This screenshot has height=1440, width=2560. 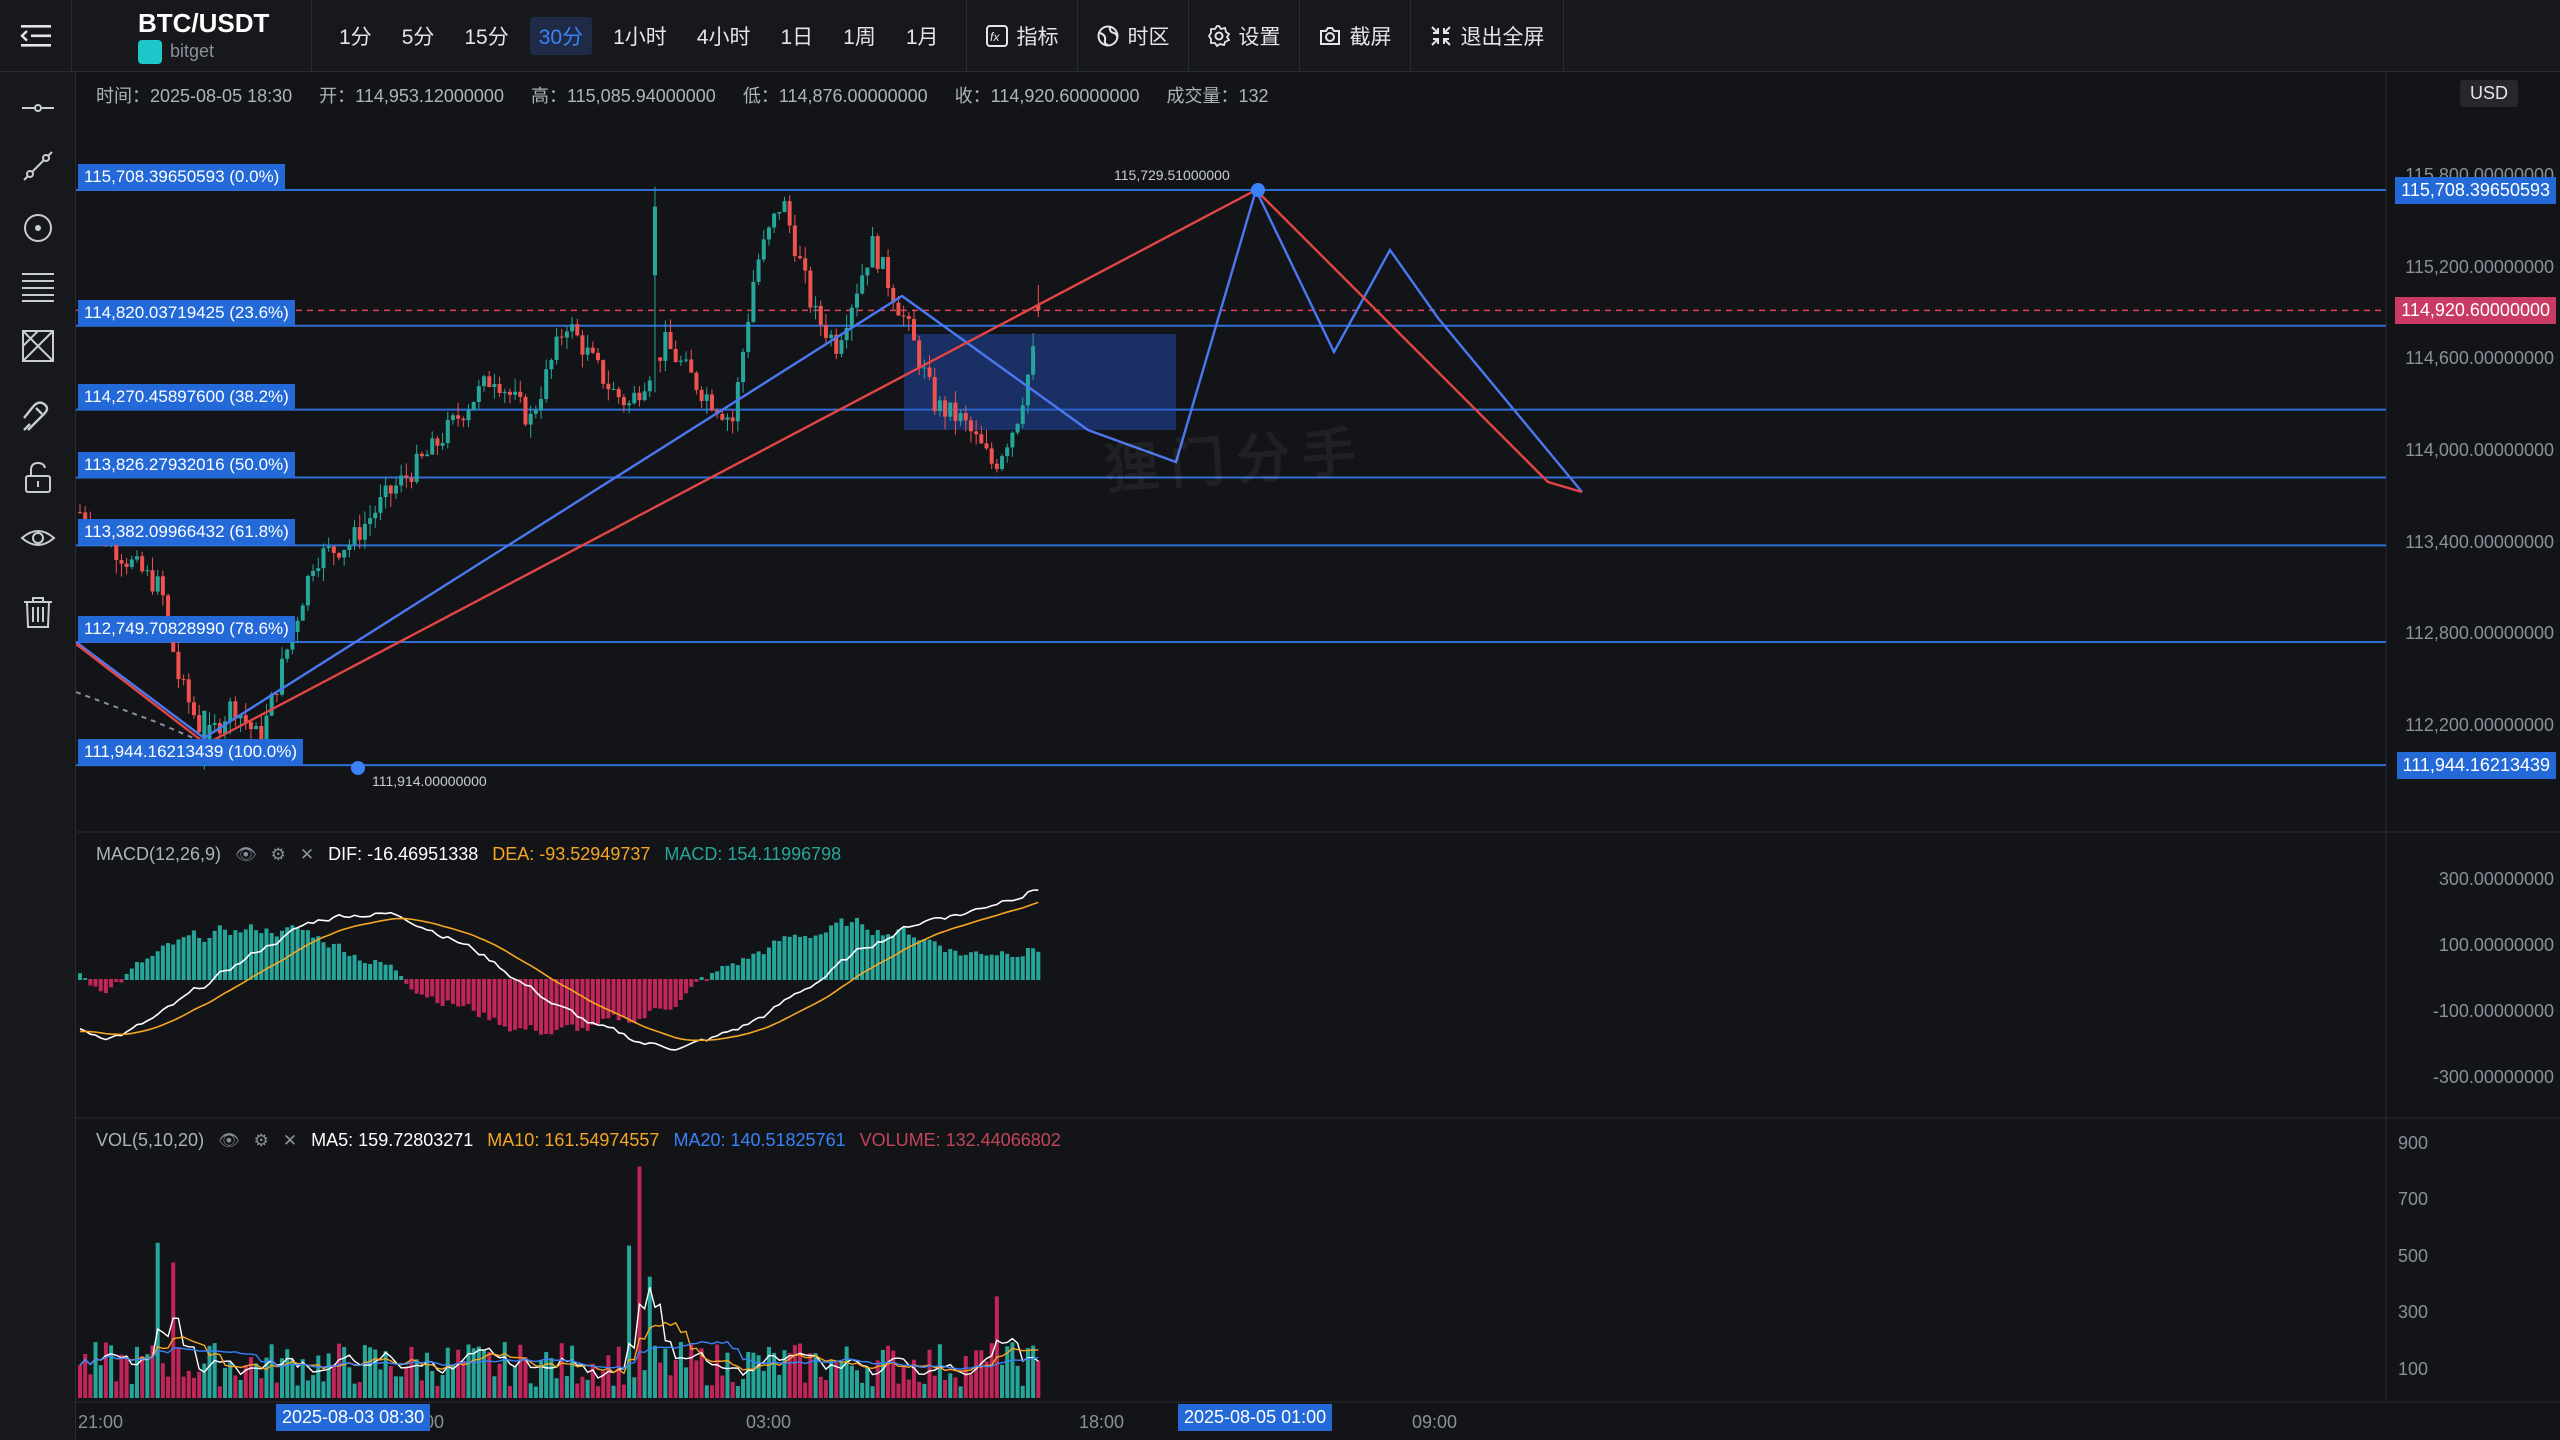 What do you see at coordinates (186, 629) in the screenshot?
I see `fib-level-label: 112,749.70828990 (78.6%)` at bounding box center [186, 629].